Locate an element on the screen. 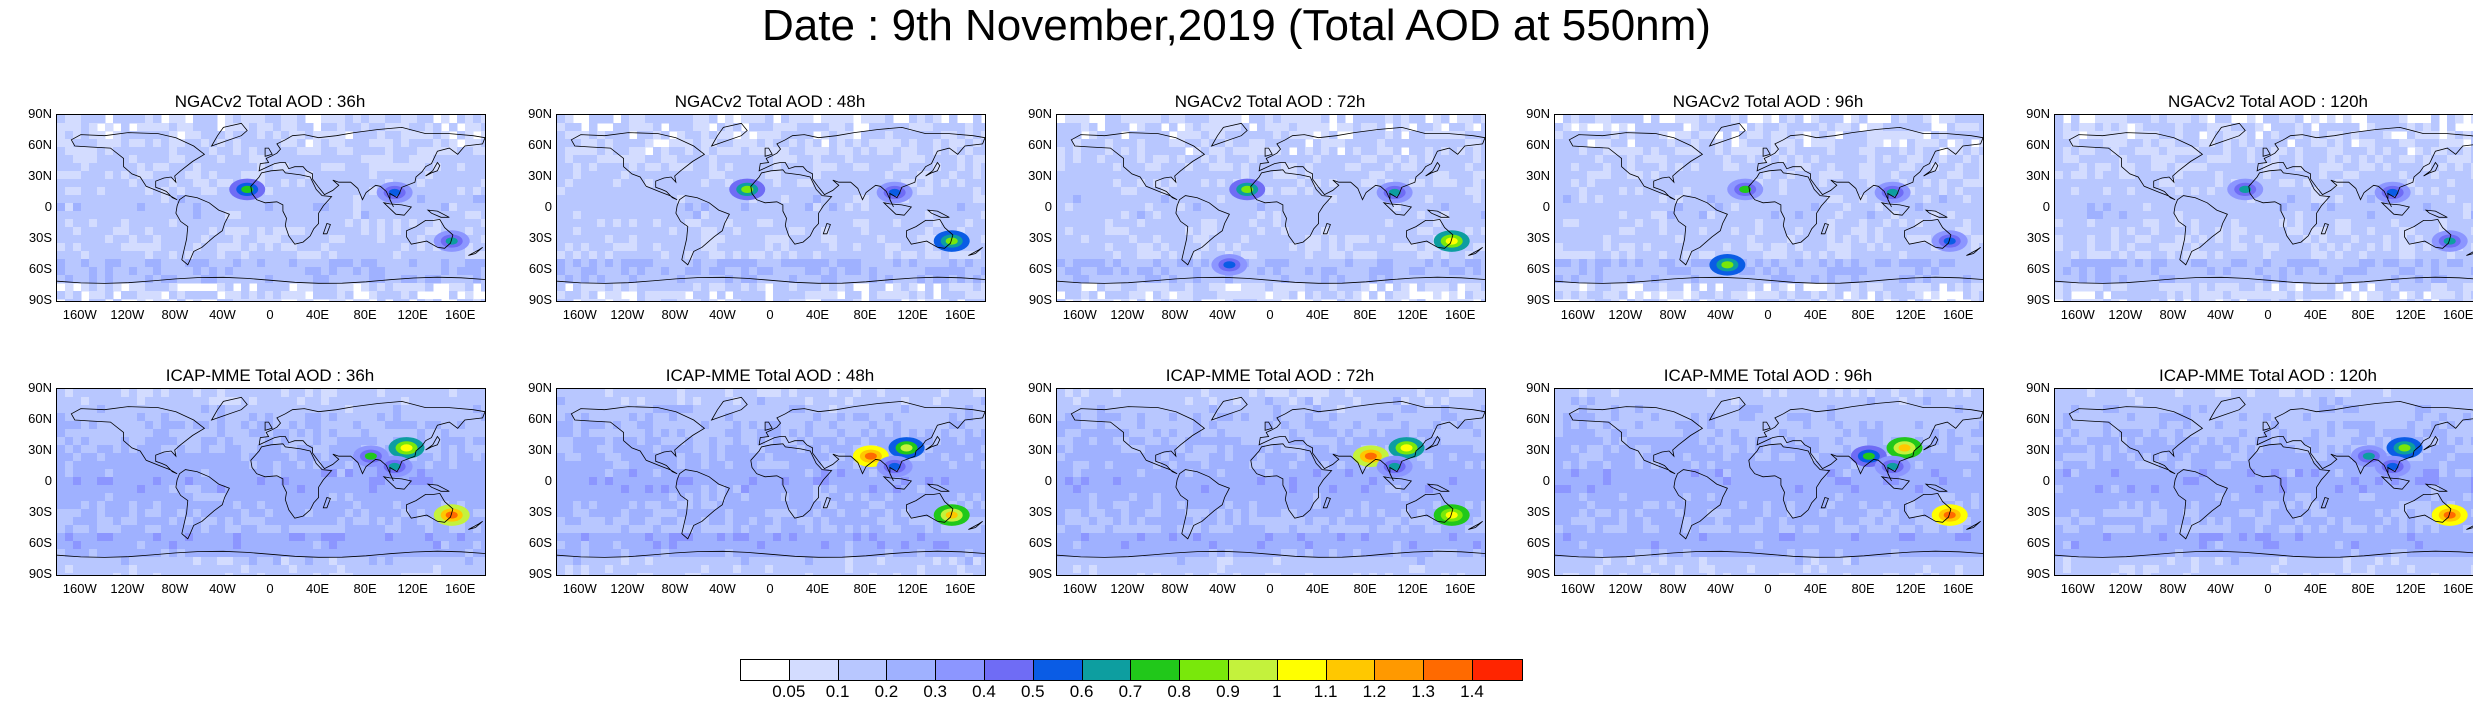 The width and height of the screenshot is (2473, 702). aod-map is located at coordinates (771, 208).